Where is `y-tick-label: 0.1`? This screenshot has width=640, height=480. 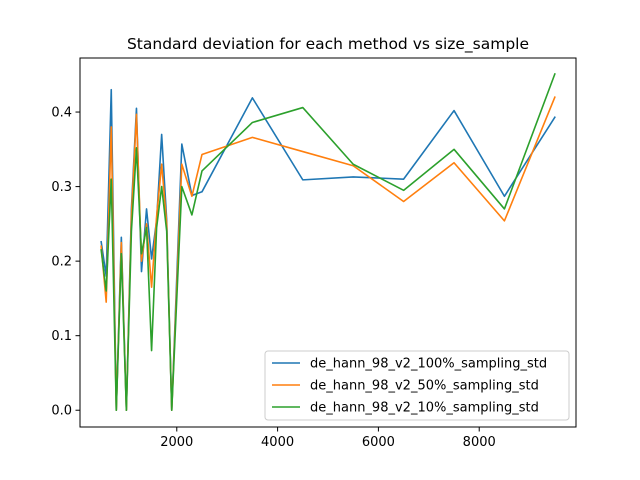 y-tick-label: 0.1 is located at coordinates (61, 336).